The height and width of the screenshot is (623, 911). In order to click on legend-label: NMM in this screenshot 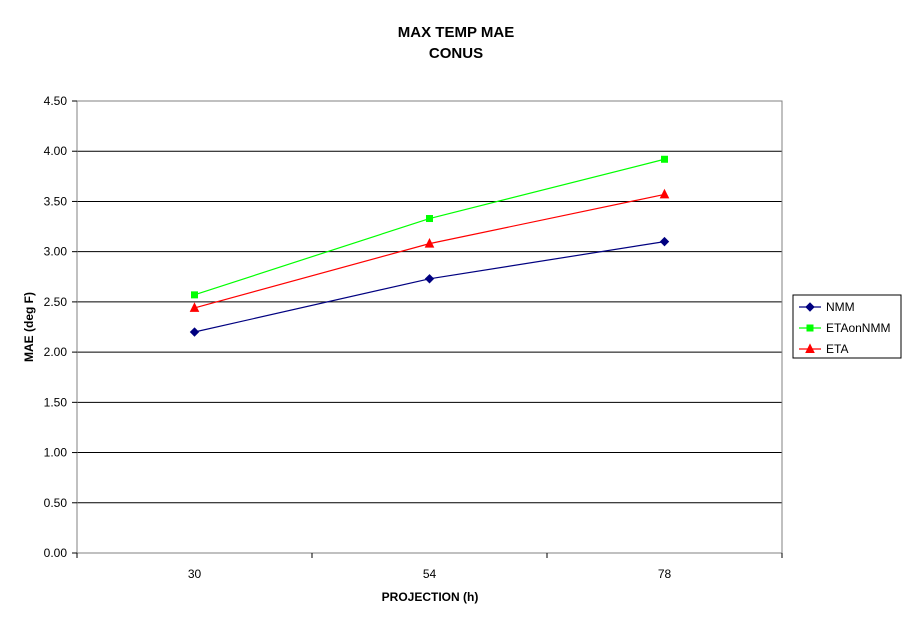, I will do `click(840, 307)`.